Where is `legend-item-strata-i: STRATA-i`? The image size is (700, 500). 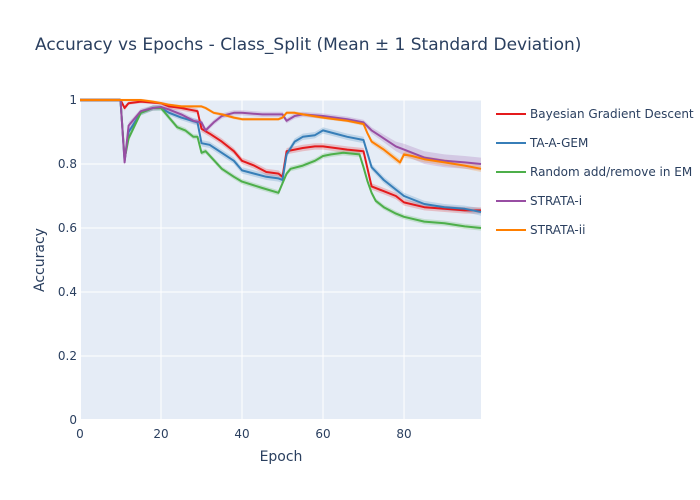 legend-item-strata-i: STRATA-i is located at coordinates (539, 201).